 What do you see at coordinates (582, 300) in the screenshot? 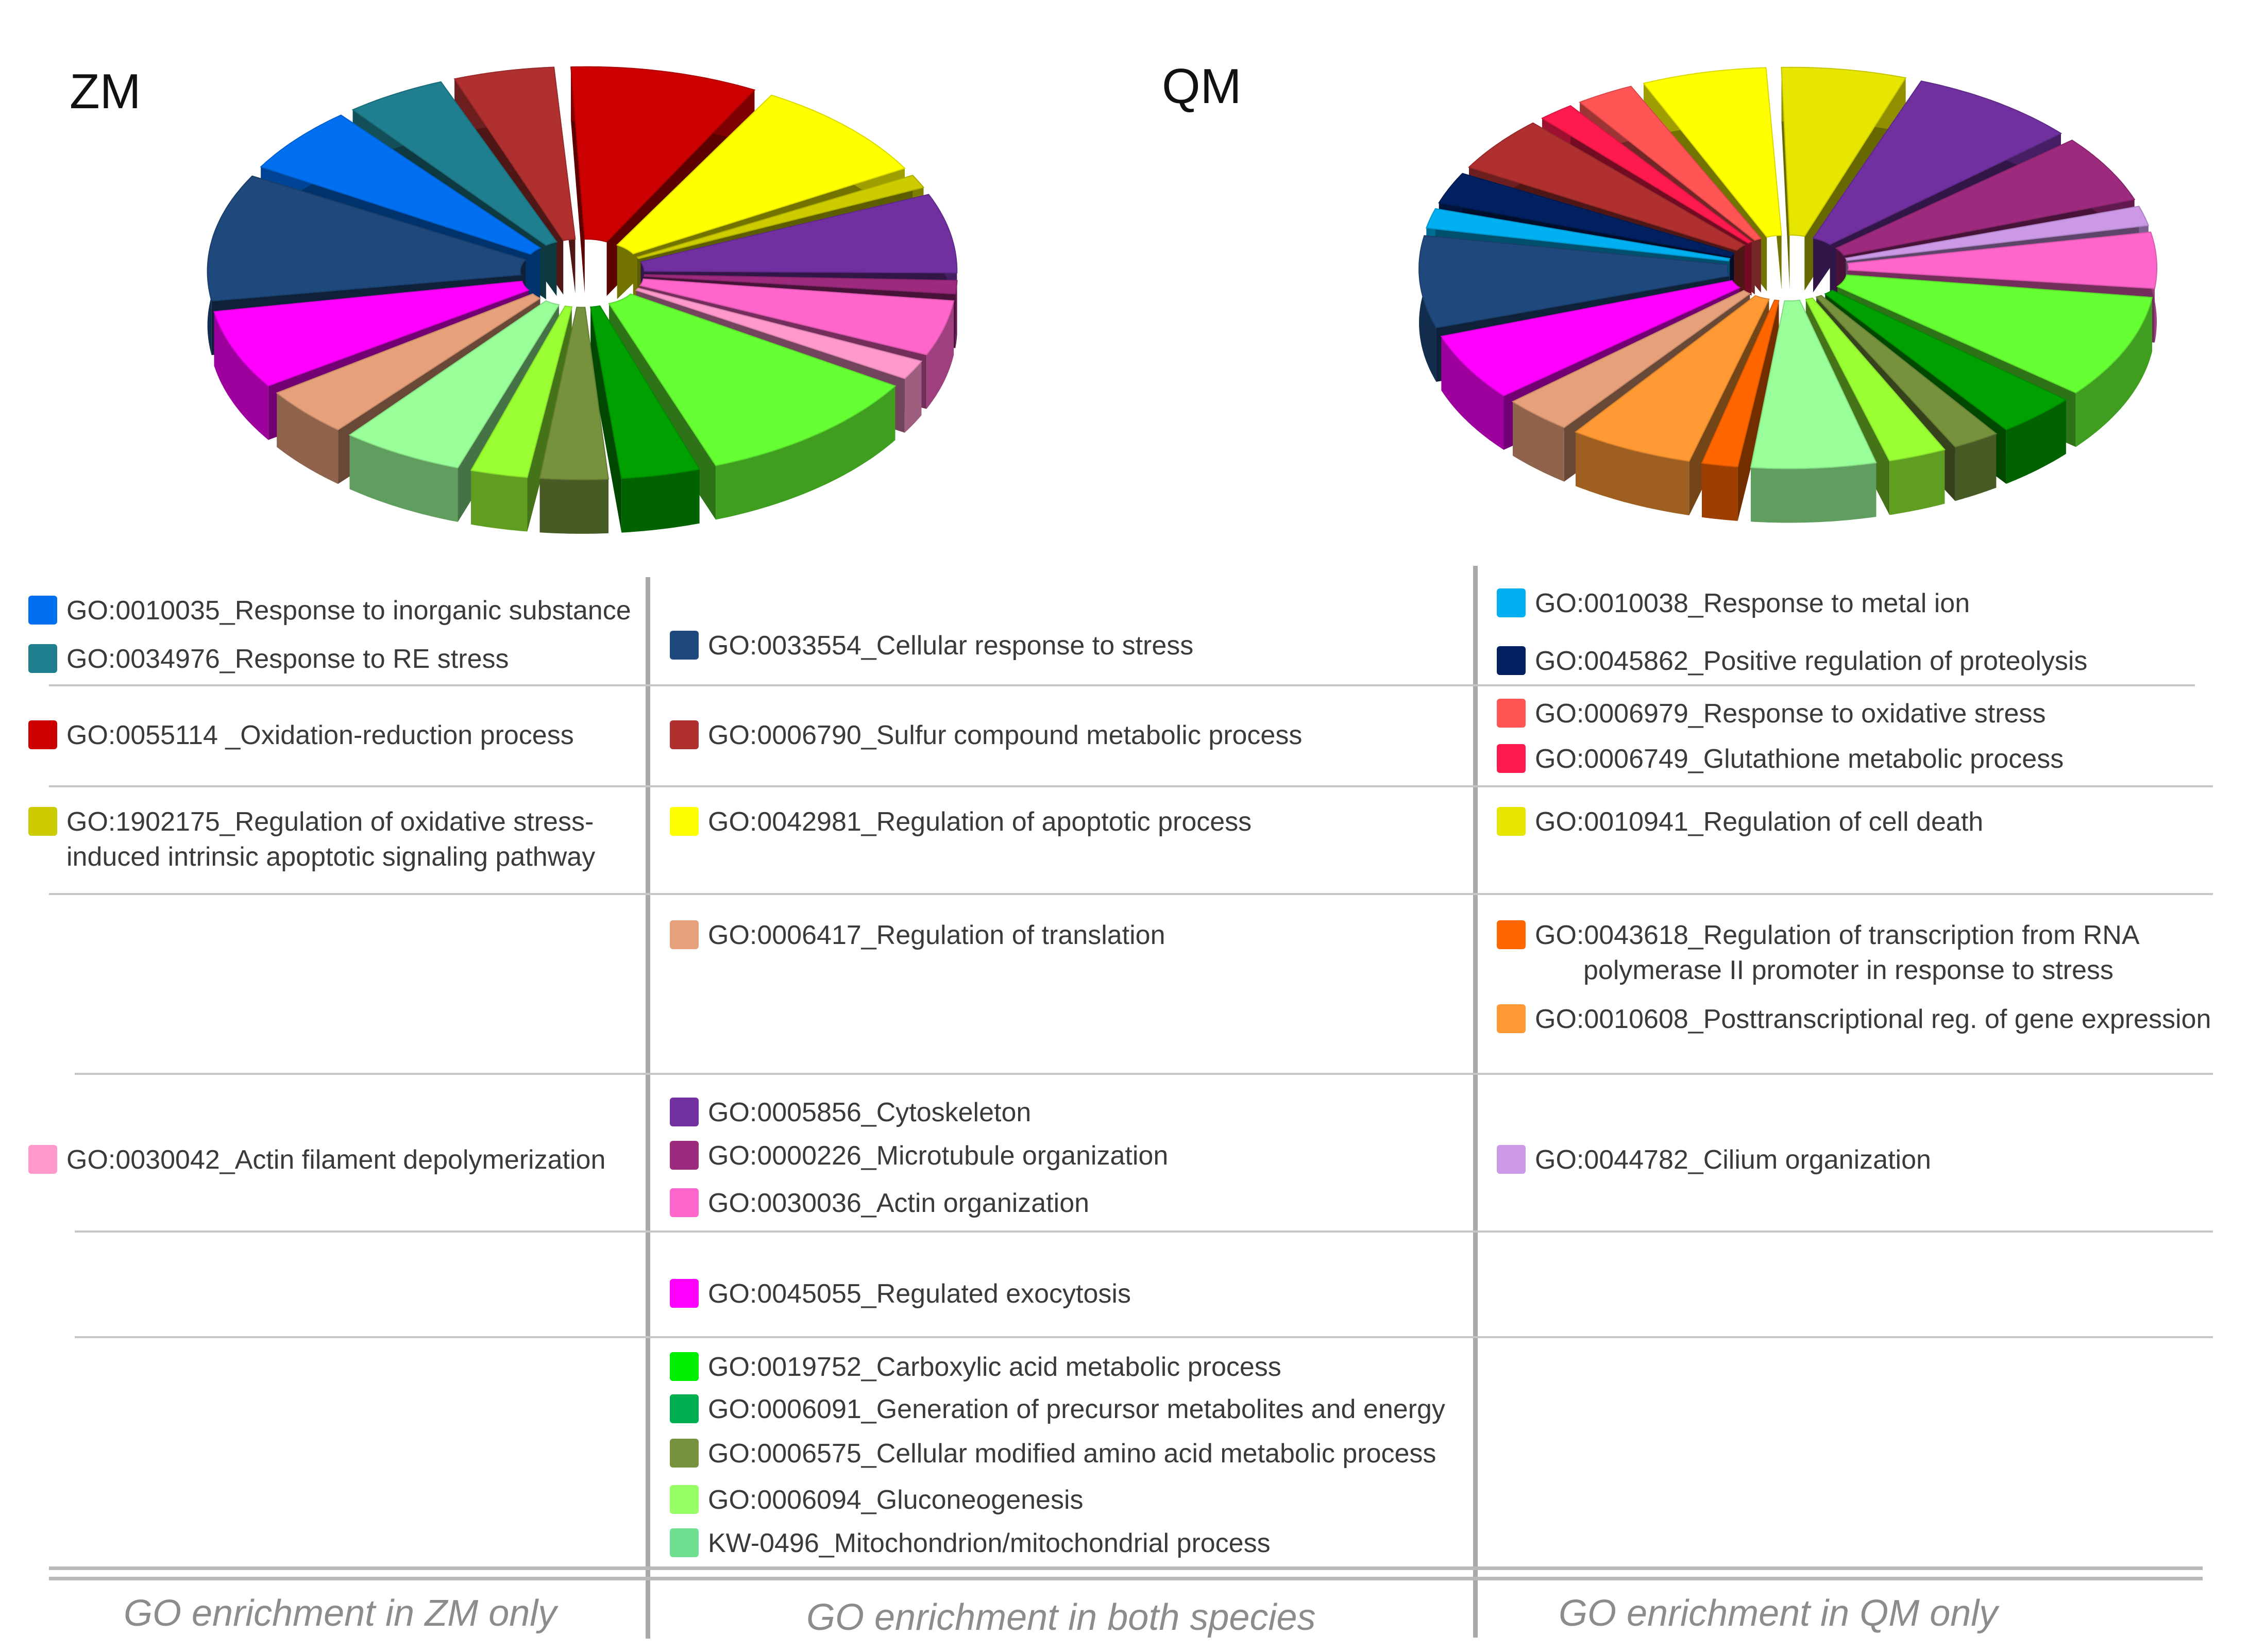
I see `zm-pie-chart` at bounding box center [582, 300].